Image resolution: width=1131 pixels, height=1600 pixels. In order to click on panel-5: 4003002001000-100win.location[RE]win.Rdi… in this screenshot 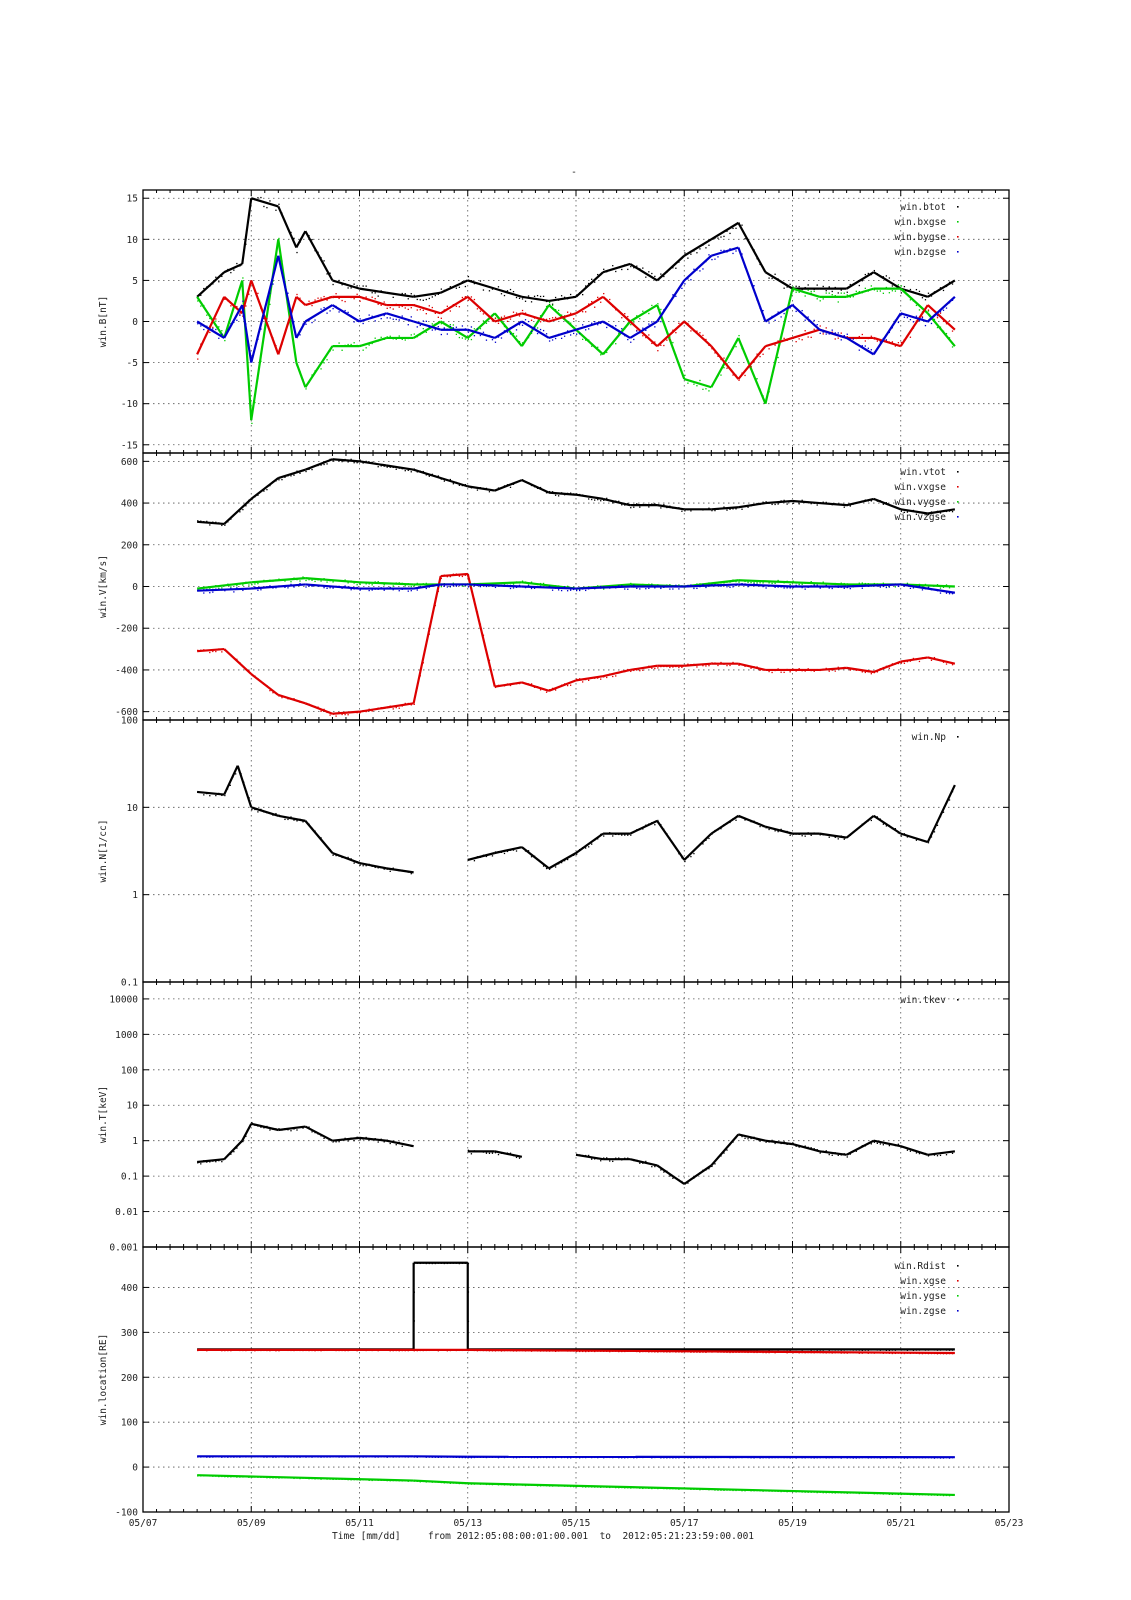, I will do `click(554, 1382)`.